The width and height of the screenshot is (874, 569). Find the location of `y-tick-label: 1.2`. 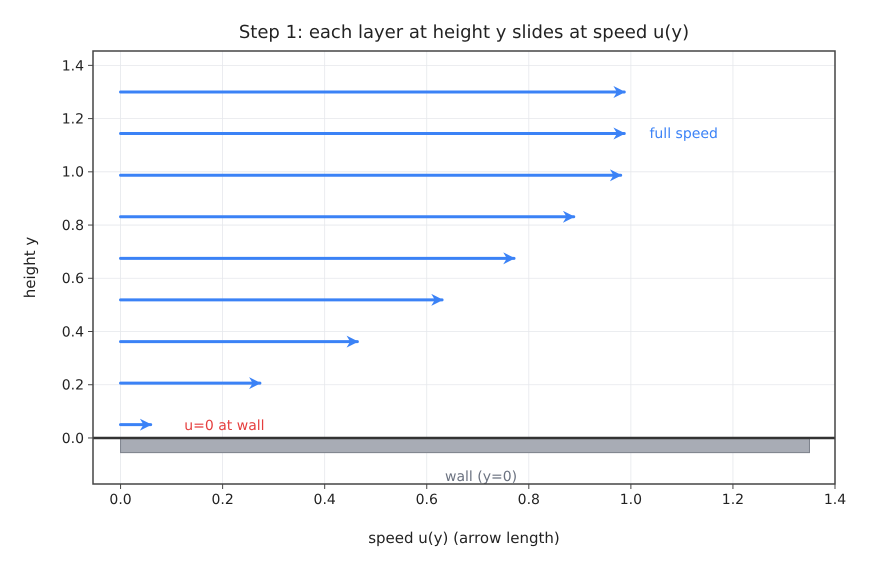

y-tick-label: 1.2 is located at coordinates (73, 120).